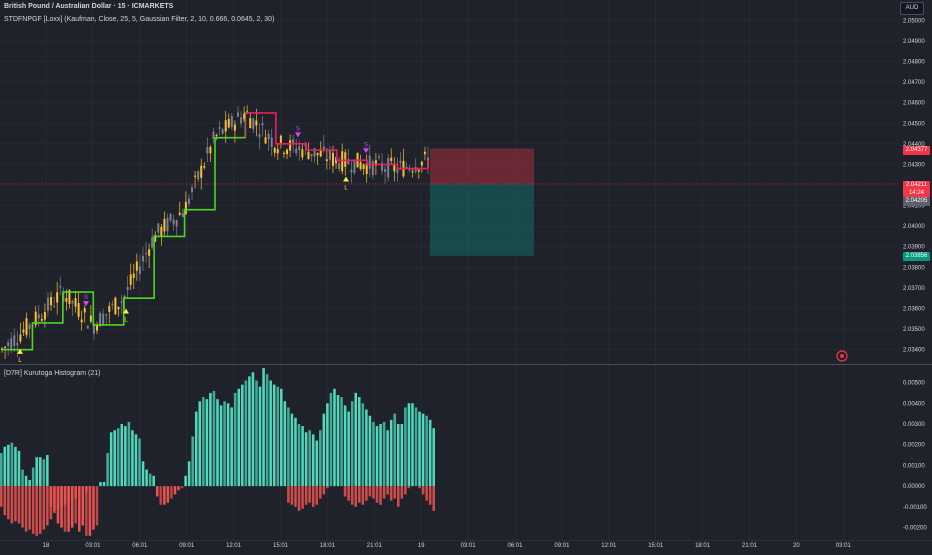 The width and height of the screenshot is (932, 555). I want to click on hist-tick-label: -0.00200, so click(915, 529).